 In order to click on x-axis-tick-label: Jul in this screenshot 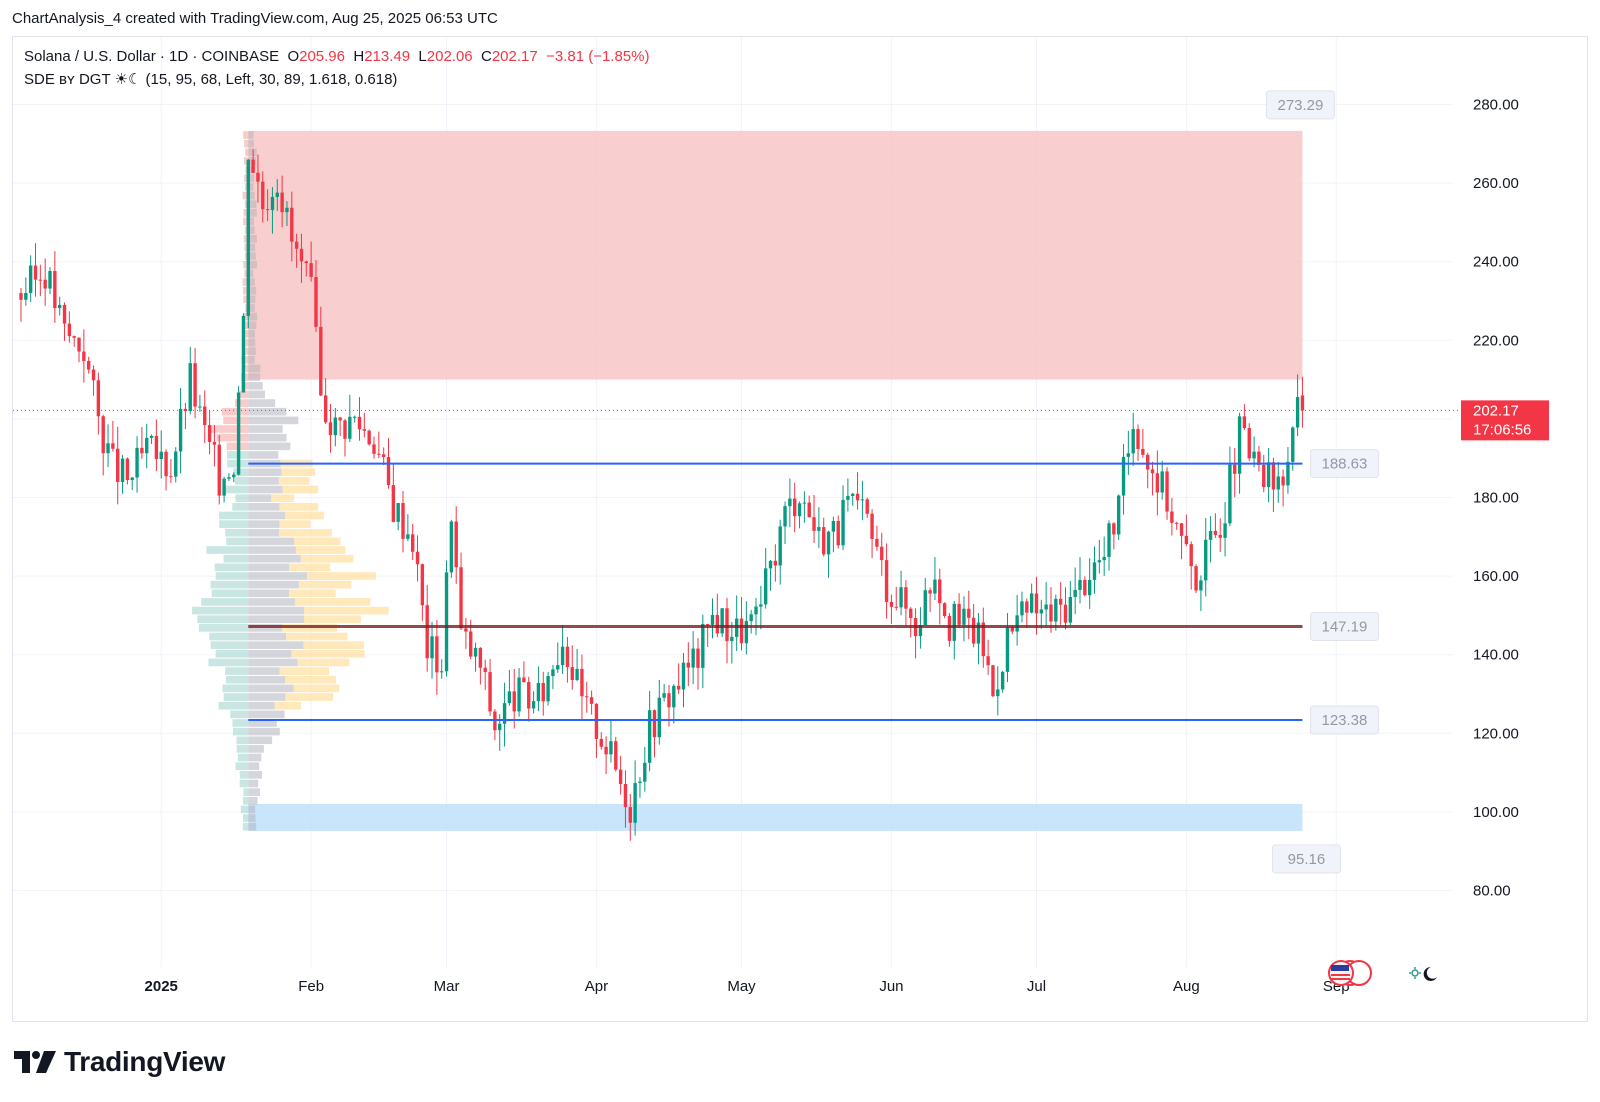, I will do `click(1036, 986)`.